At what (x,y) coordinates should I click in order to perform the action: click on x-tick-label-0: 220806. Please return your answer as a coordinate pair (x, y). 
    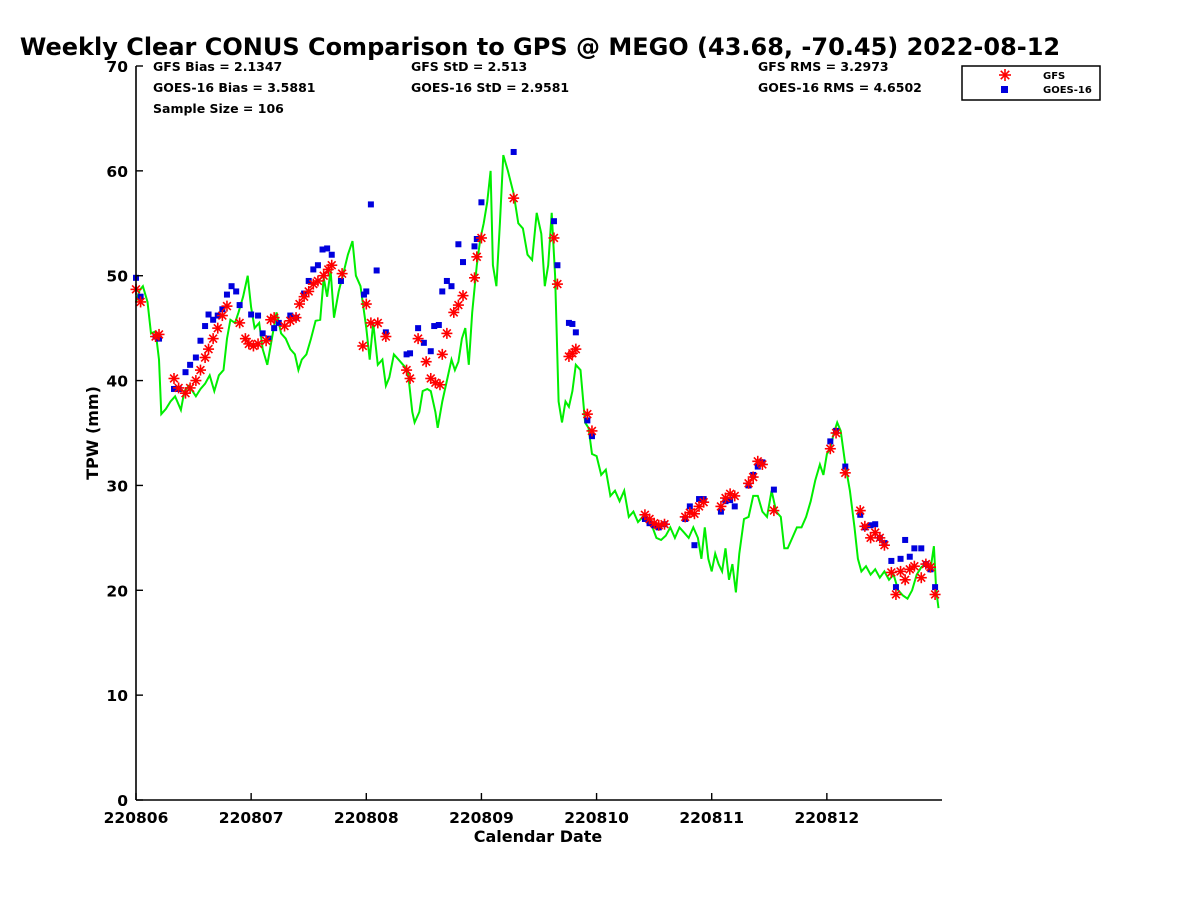
    Looking at the image, I should click on (136, 818).